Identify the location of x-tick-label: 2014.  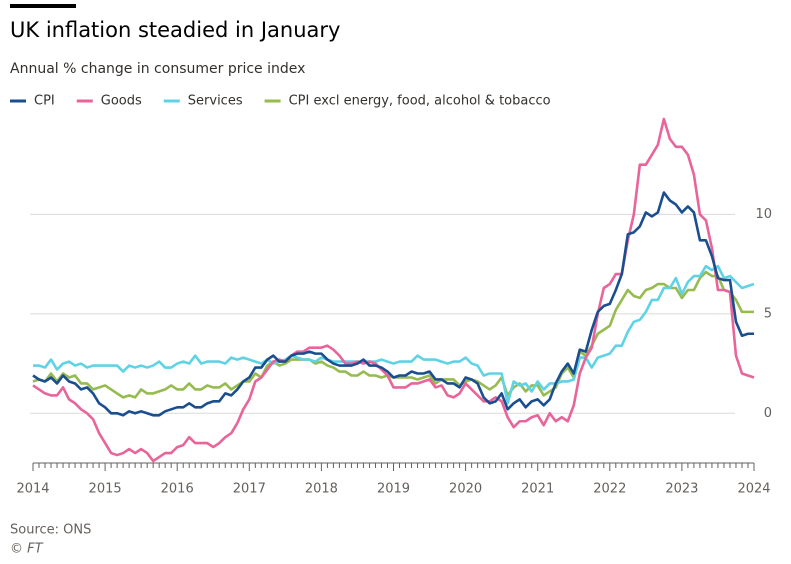
(32, 489).